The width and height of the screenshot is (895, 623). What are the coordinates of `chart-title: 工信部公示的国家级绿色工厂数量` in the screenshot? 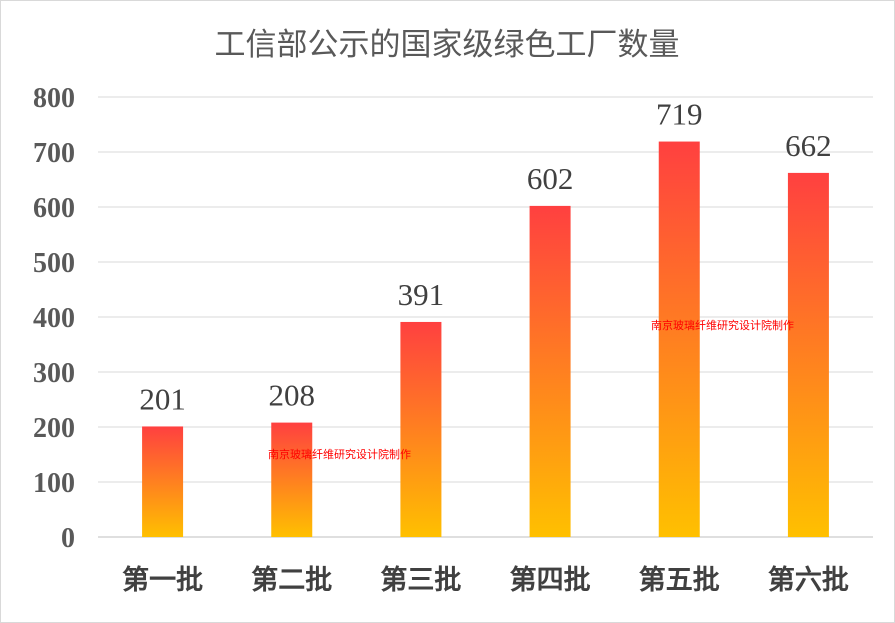 It's located at (447, 45).